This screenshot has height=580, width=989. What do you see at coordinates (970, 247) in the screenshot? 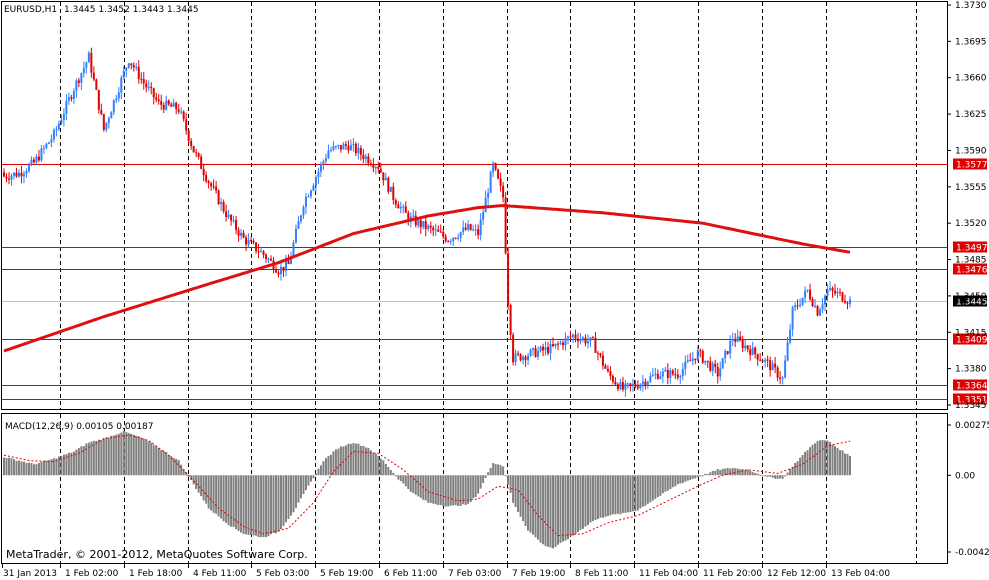
I see `price-level-tag: 1.3497` at bounding box center [970, 247].